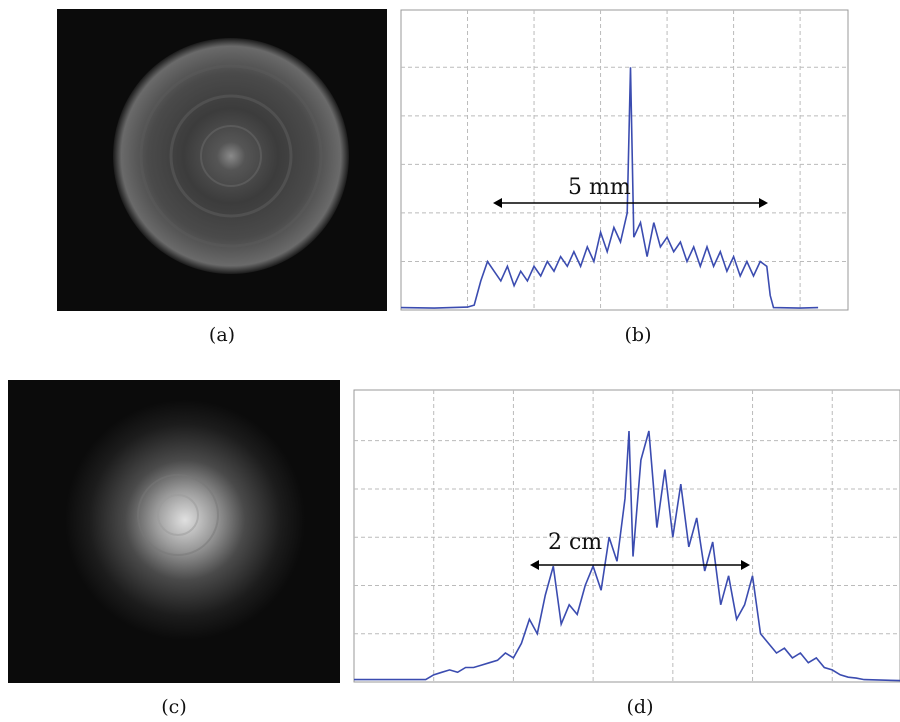 The width and height of the screenshot is (900, 722). I want to click on caption: (c), so click(173, 707).